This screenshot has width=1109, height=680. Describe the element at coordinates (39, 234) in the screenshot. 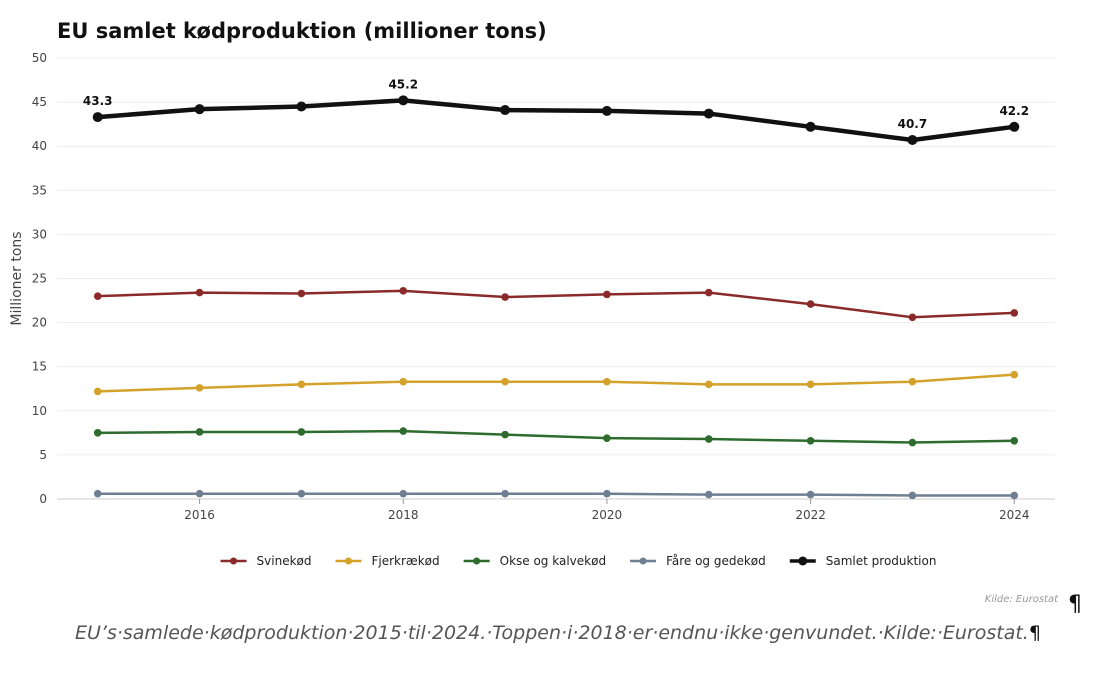

I see `y-tick-label: 30` at that location.